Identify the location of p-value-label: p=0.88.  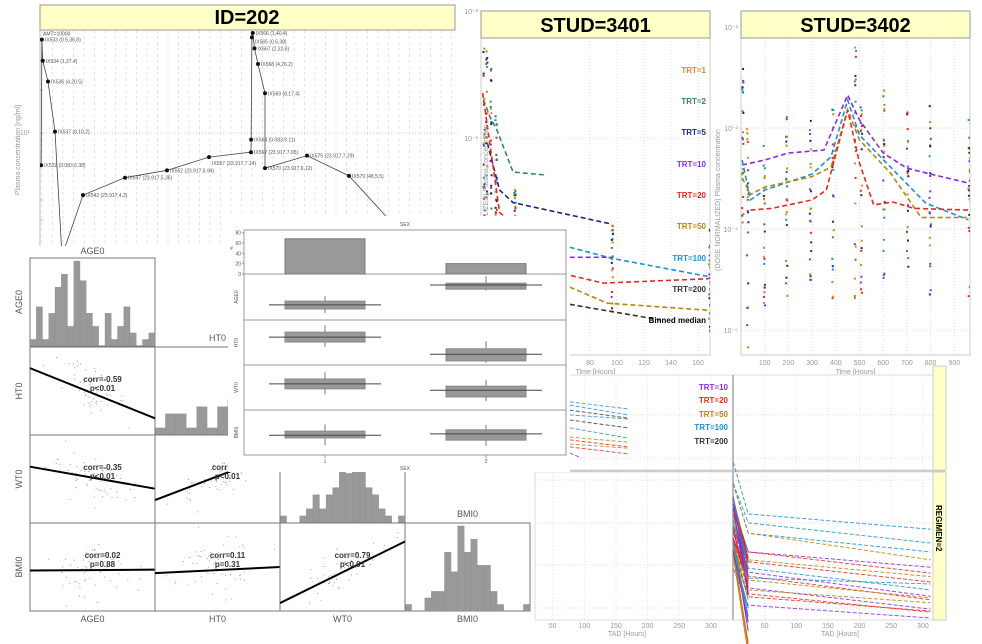
(103, 564).